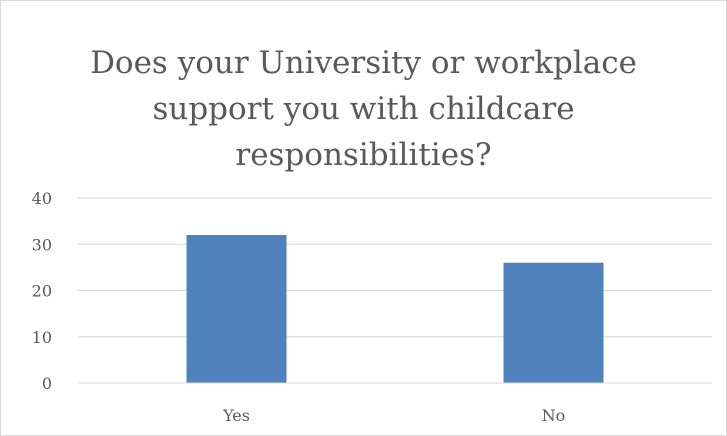 The image size is (727, 436). I want to click on bar-yes, so click(236, 309).